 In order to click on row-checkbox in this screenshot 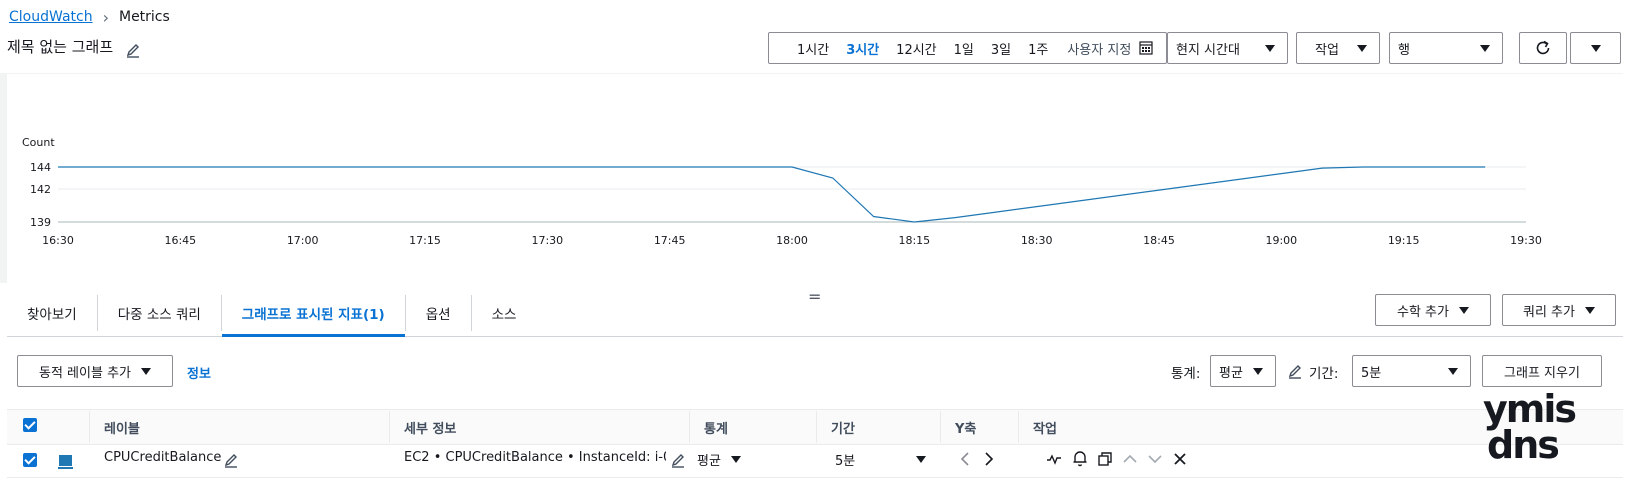, I will do `click(30, 460)`.